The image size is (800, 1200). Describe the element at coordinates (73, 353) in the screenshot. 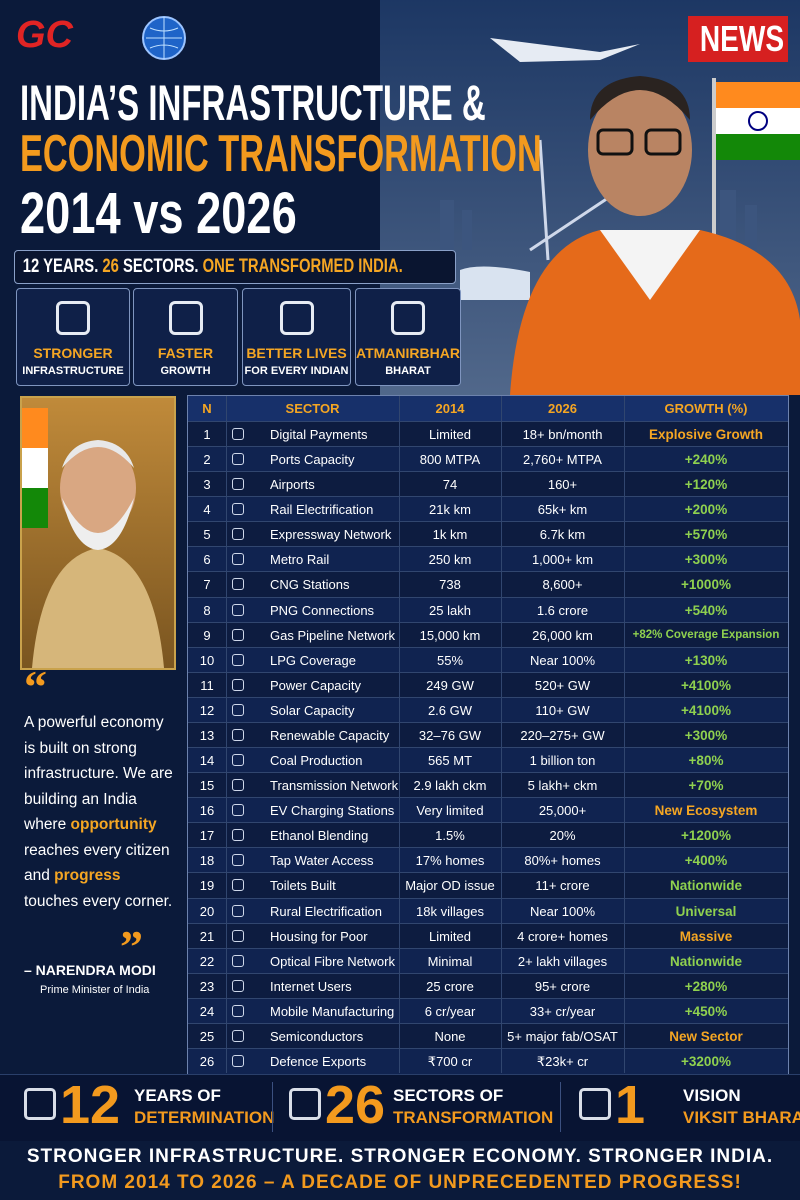

I see `feature-title: STRONGER` at that location.